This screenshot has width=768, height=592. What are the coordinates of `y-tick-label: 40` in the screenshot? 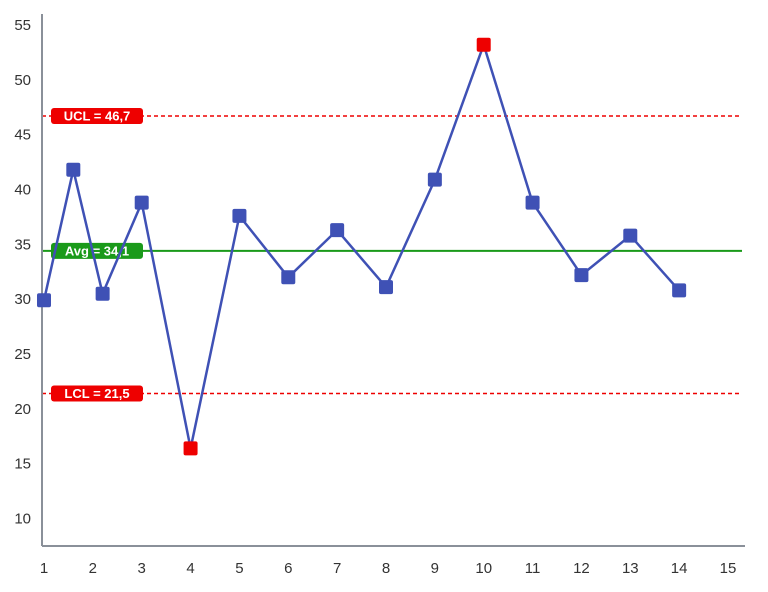 It's located at (22, 190).